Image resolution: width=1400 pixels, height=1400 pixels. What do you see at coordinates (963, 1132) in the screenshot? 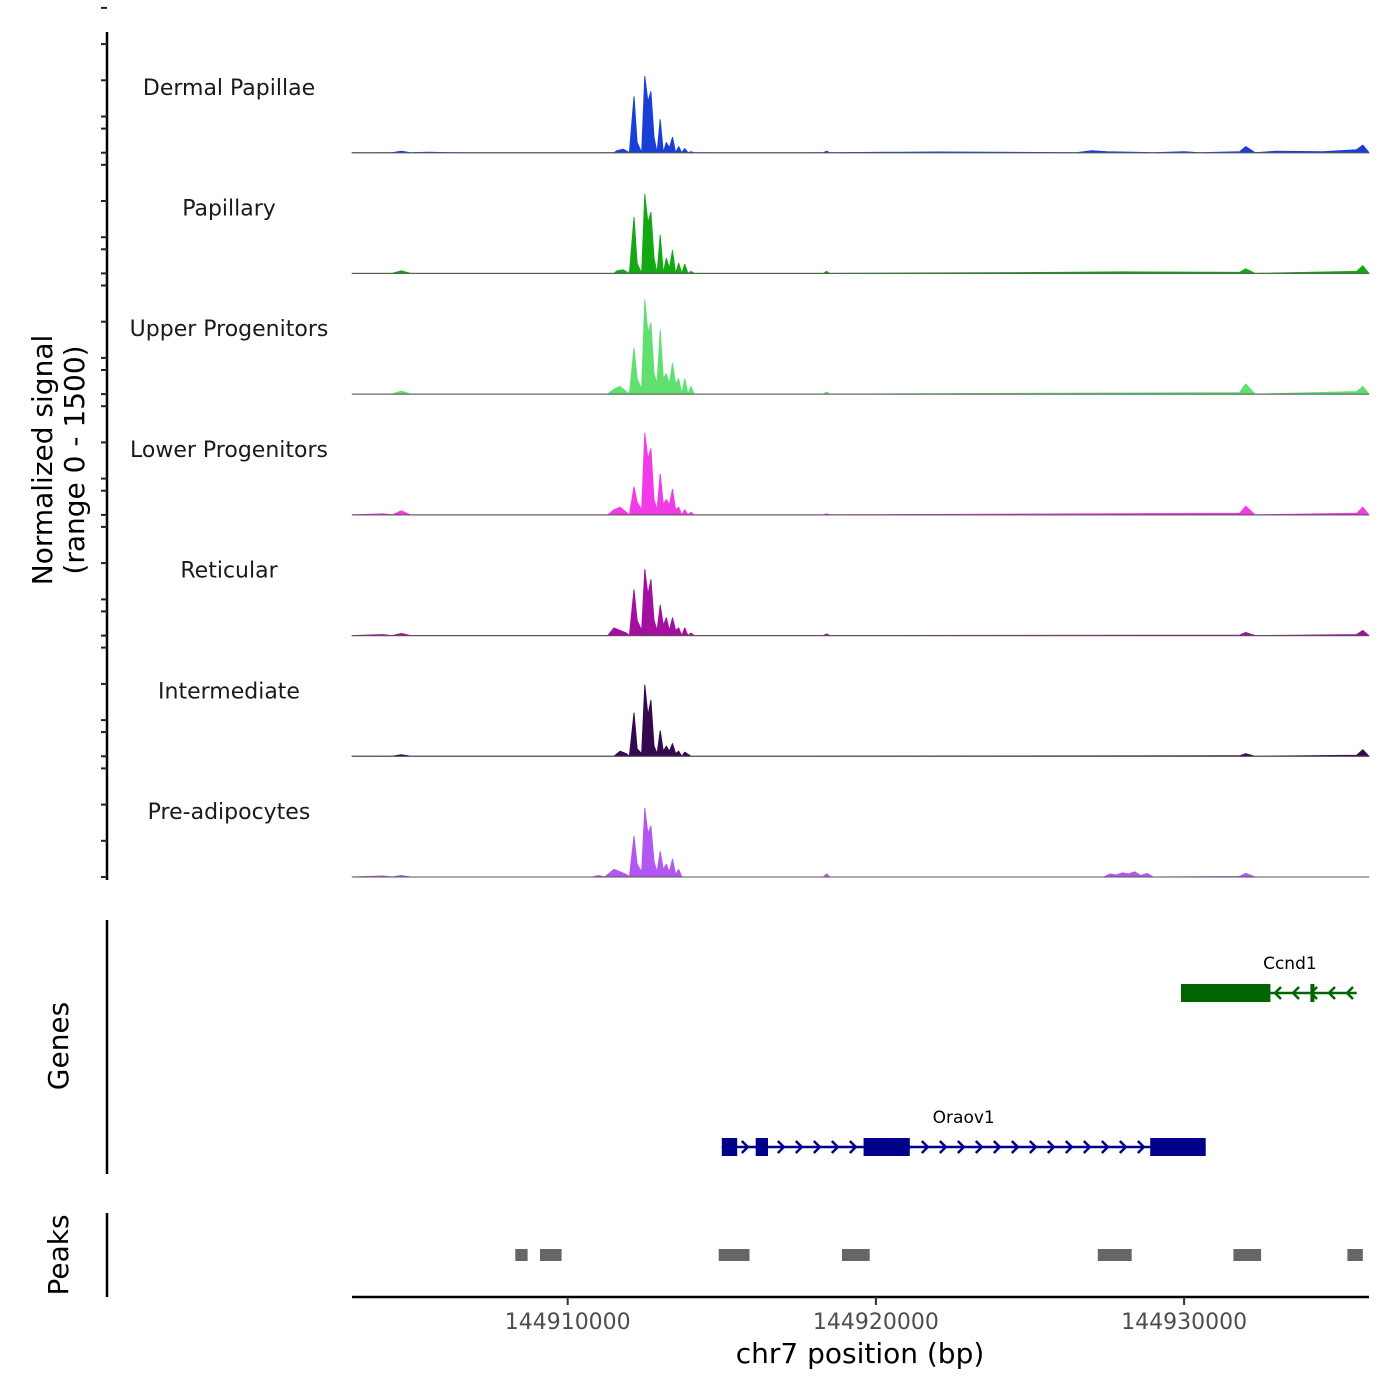
I see `gene-oraov1: Oraov1` at bounding box center [963, 1132].